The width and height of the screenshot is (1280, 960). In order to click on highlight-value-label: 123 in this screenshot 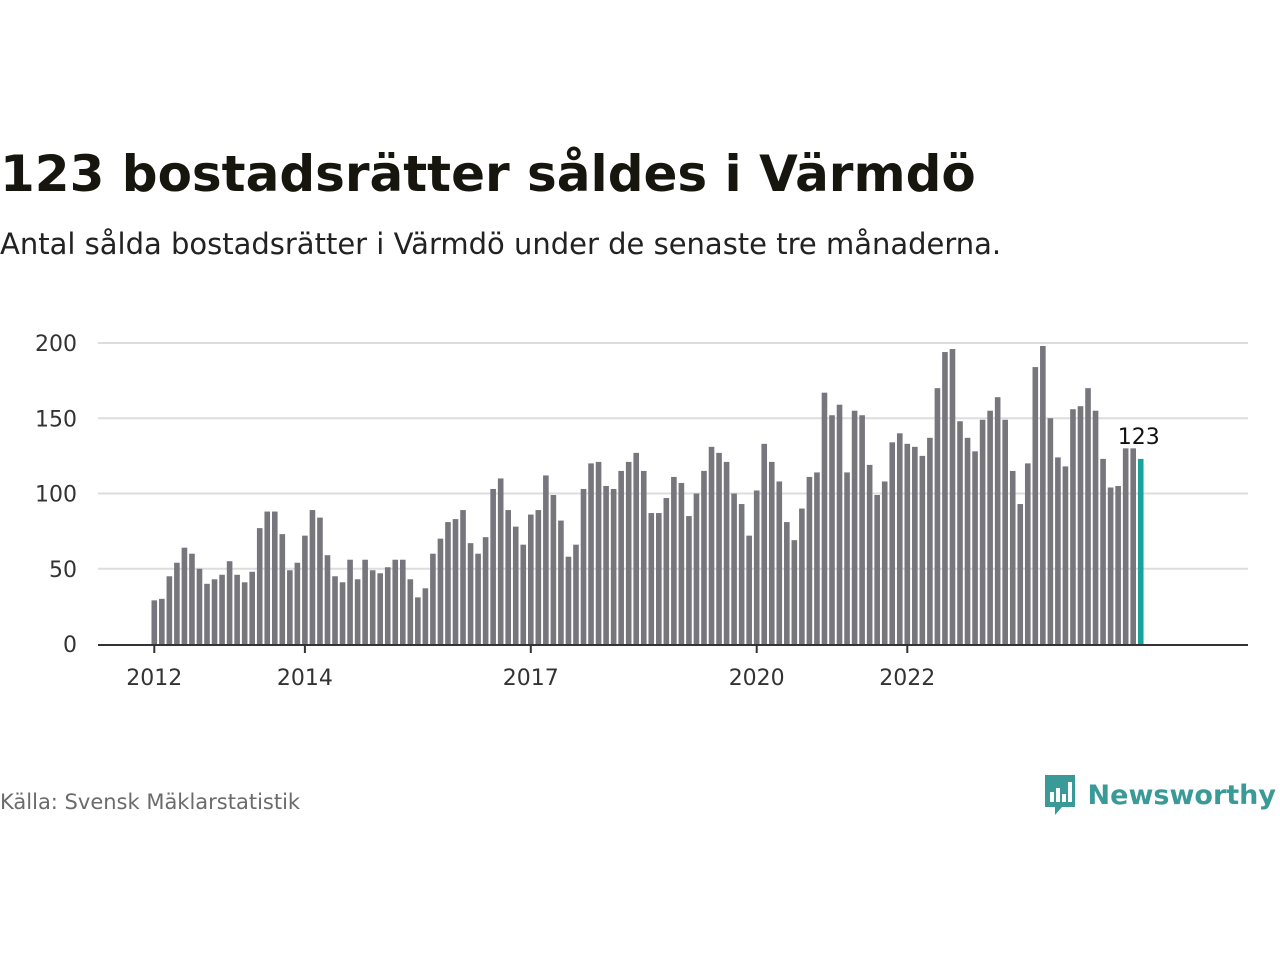, I will do `click(1139, 437)`.